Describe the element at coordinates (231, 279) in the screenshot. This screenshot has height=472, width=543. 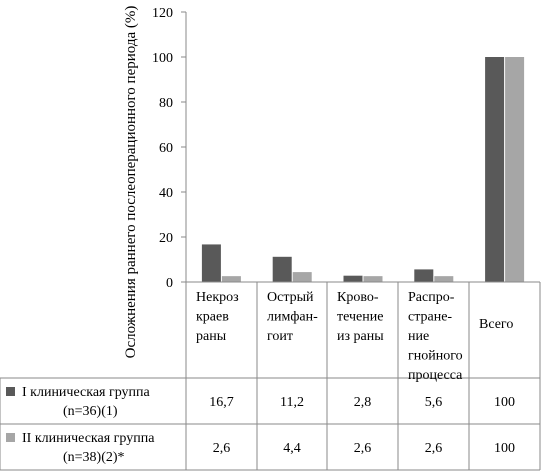
I see `bar-s2-c1` at that location.